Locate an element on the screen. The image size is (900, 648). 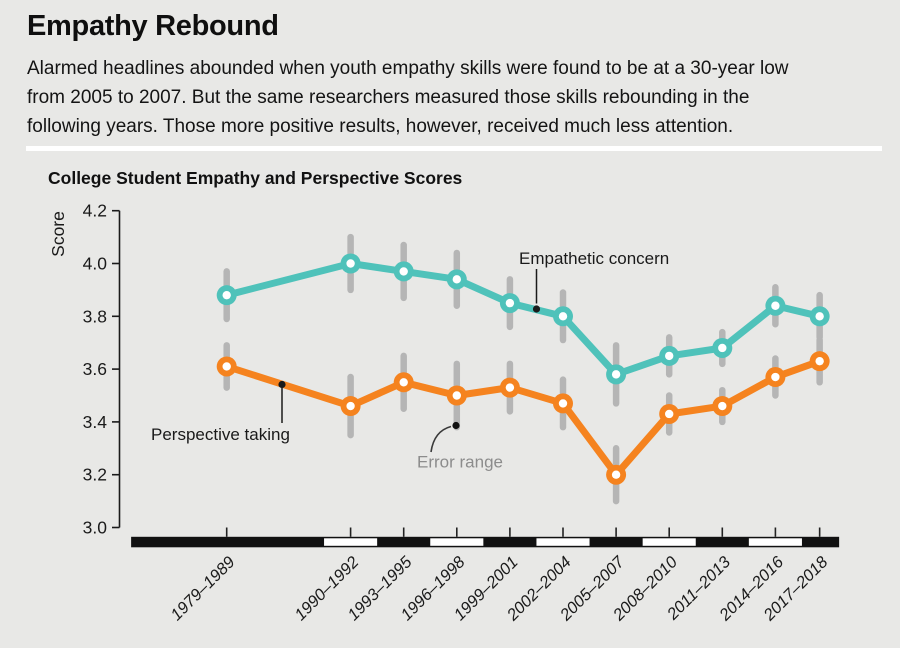
y-tick-label: 4.0 is located at coordinates (95, 264).